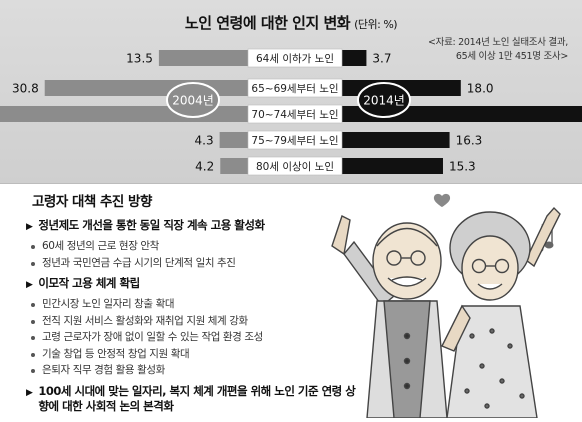 This screenshot has width=582, height=422. What do you see at coordinates (381, 59) in the screenshot?
I see `value-label-2014-0: 3.7` at bounding box center [381, 59].